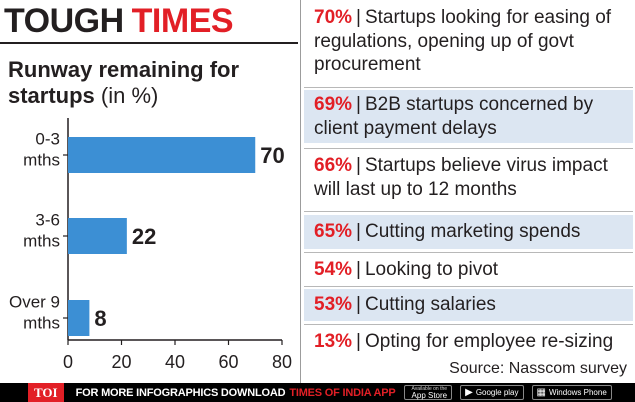 This screenshot has height=402, width=635. I want to click on headline: TOUGH TIMES, so click(119, 21).